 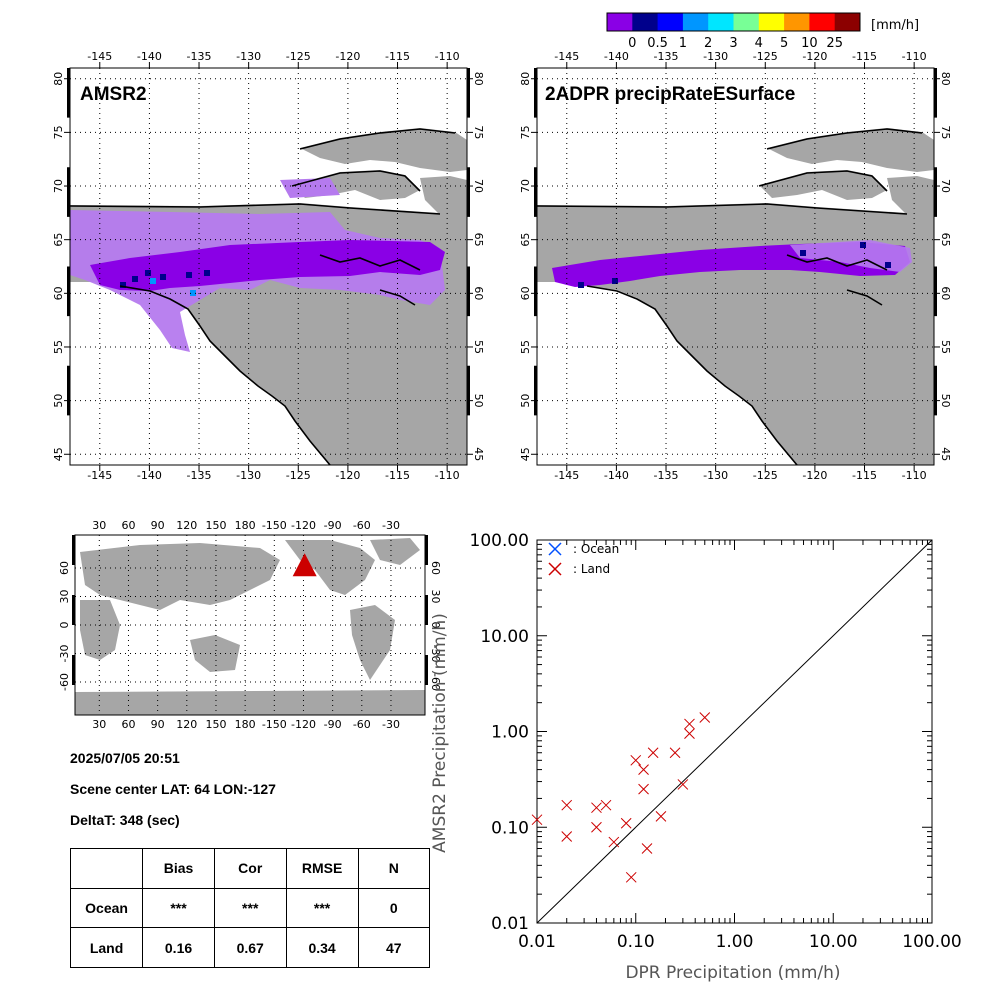 I want to click on x-tick-label: 100.00, so click(x=931, y=942).